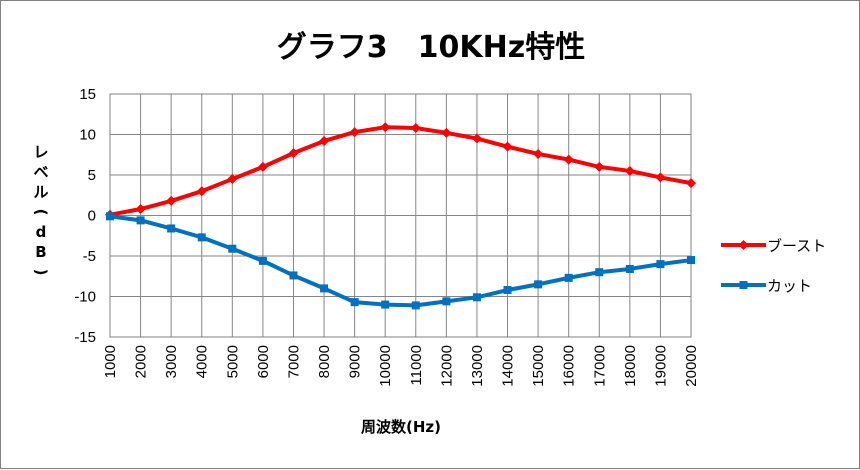 The height and width of the screenshot is (470, 860). What do you see at coordinates (171, 361) in the screenshot?
I see `x-tick-label: 3000` at bounding box center [171, 361].